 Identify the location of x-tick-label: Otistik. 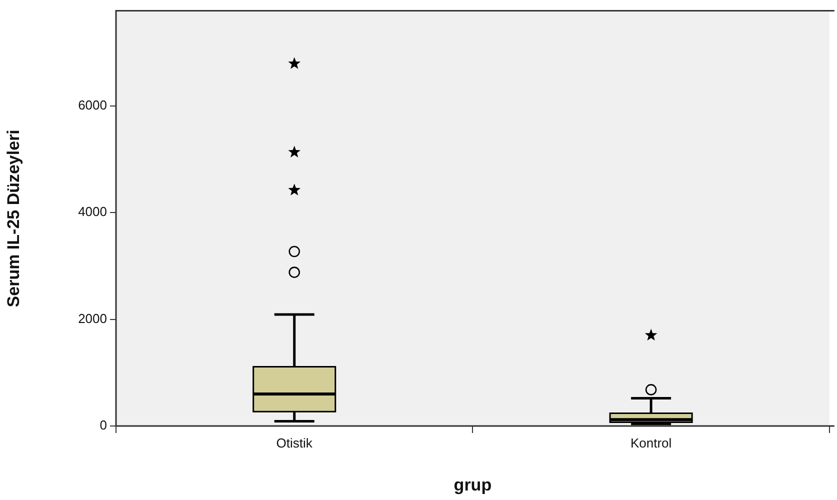
(294, 442).